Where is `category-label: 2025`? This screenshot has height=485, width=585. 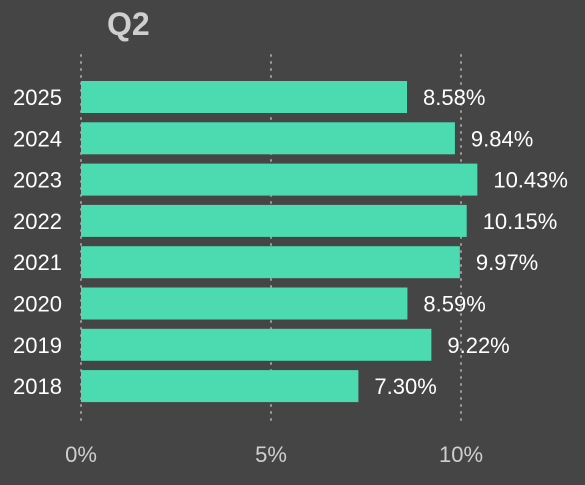
category-label: 2025 is located at coordinates (37, 97).